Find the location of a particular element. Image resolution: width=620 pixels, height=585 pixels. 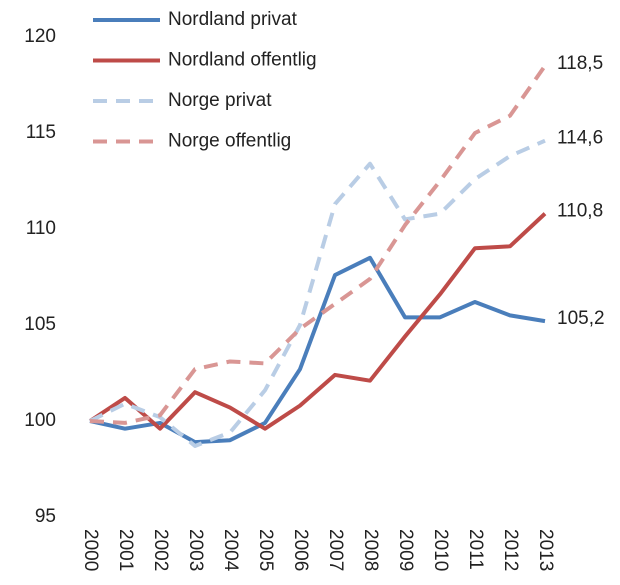

x-tick-label: 2000 is located at coordinates (90, 550).